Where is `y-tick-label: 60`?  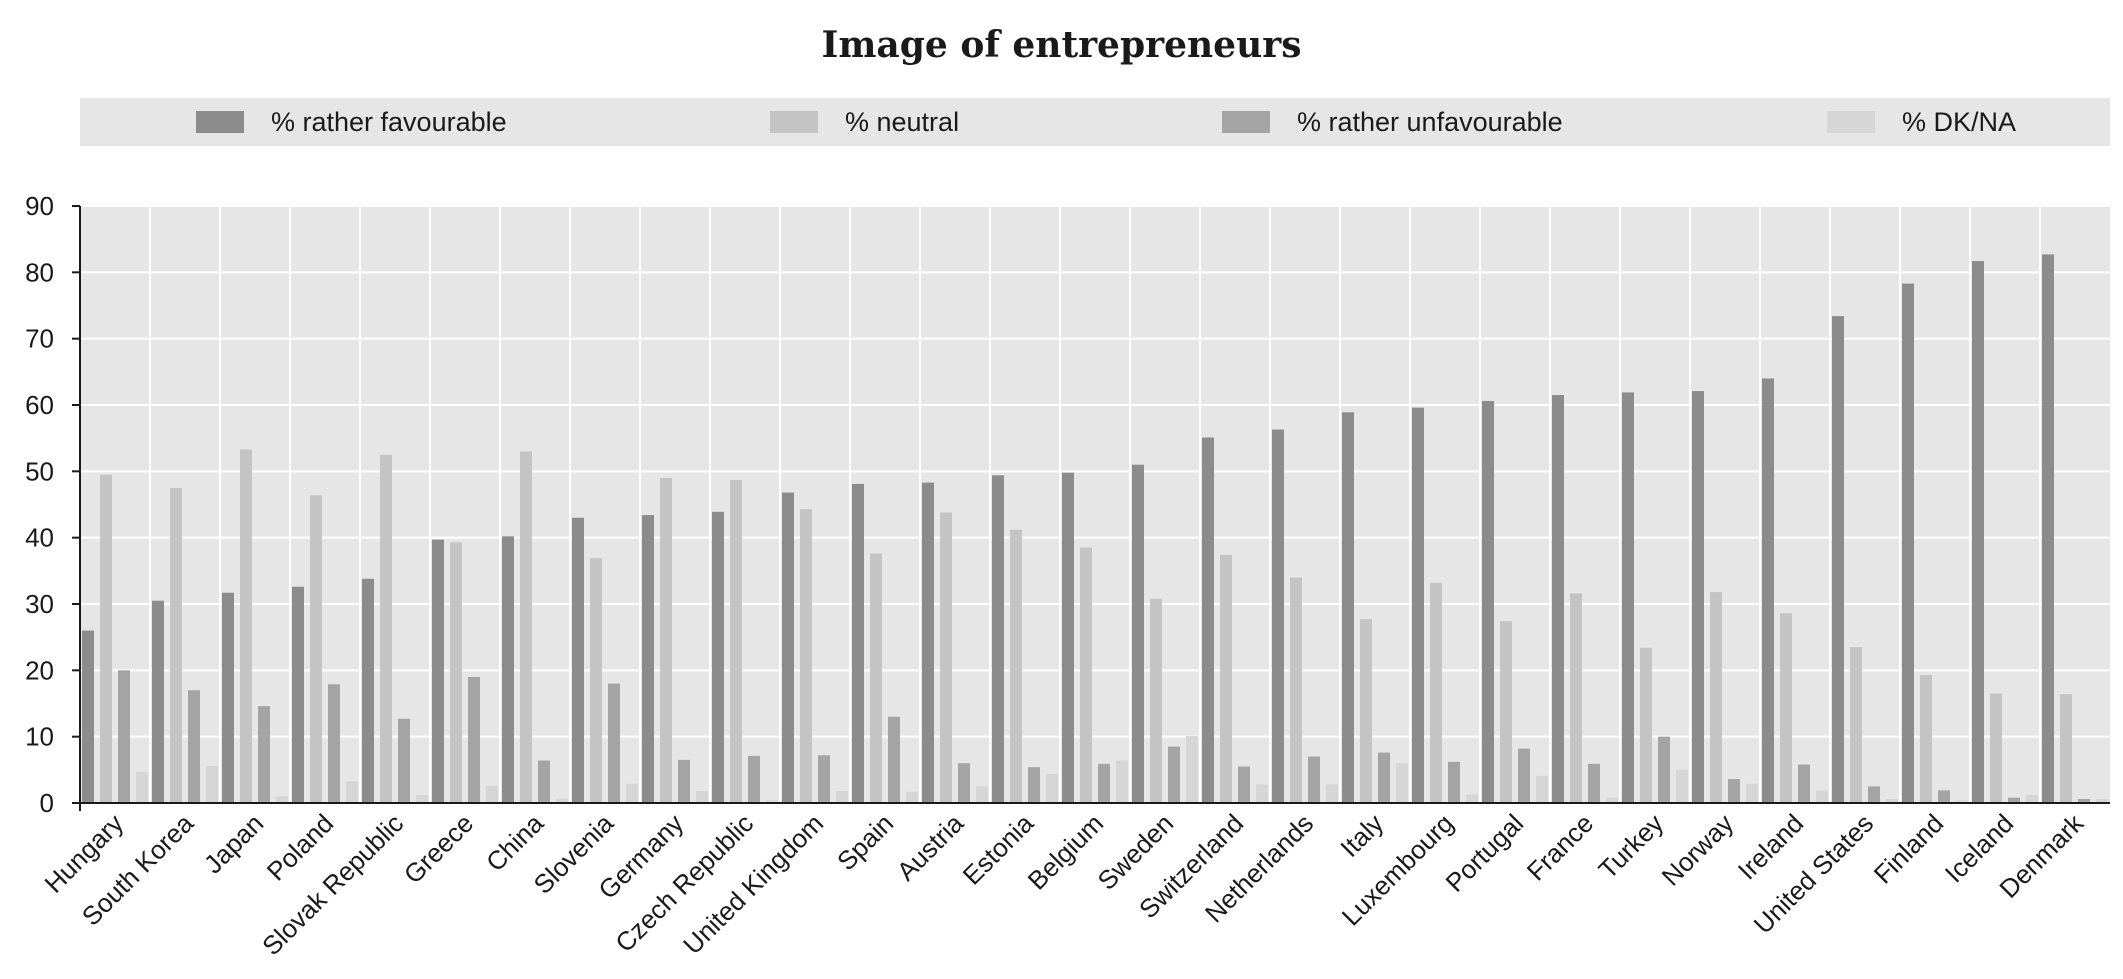
y-tick-label: 60 is located at coordinates (39, 405).